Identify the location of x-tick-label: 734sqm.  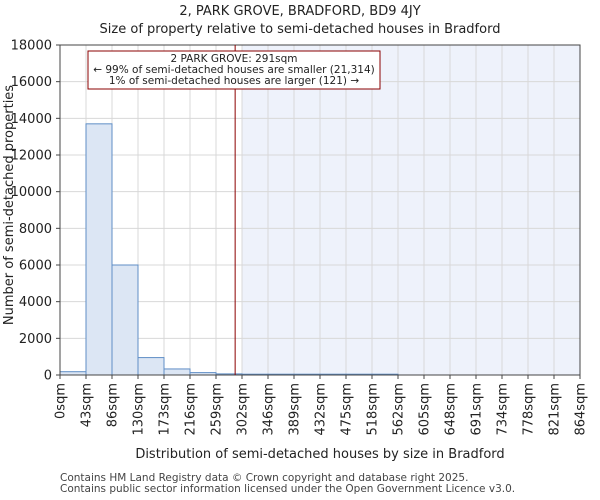
(503, 409).